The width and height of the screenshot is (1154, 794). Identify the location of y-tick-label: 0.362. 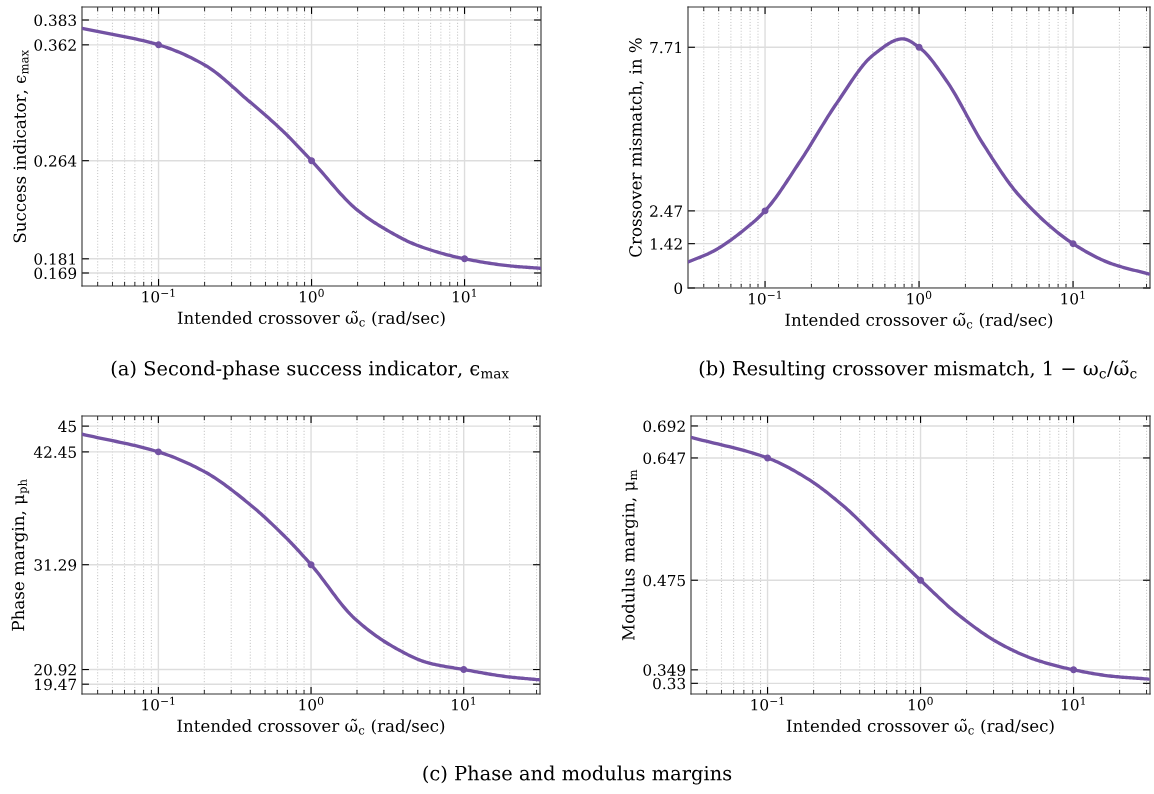
(55, 45).